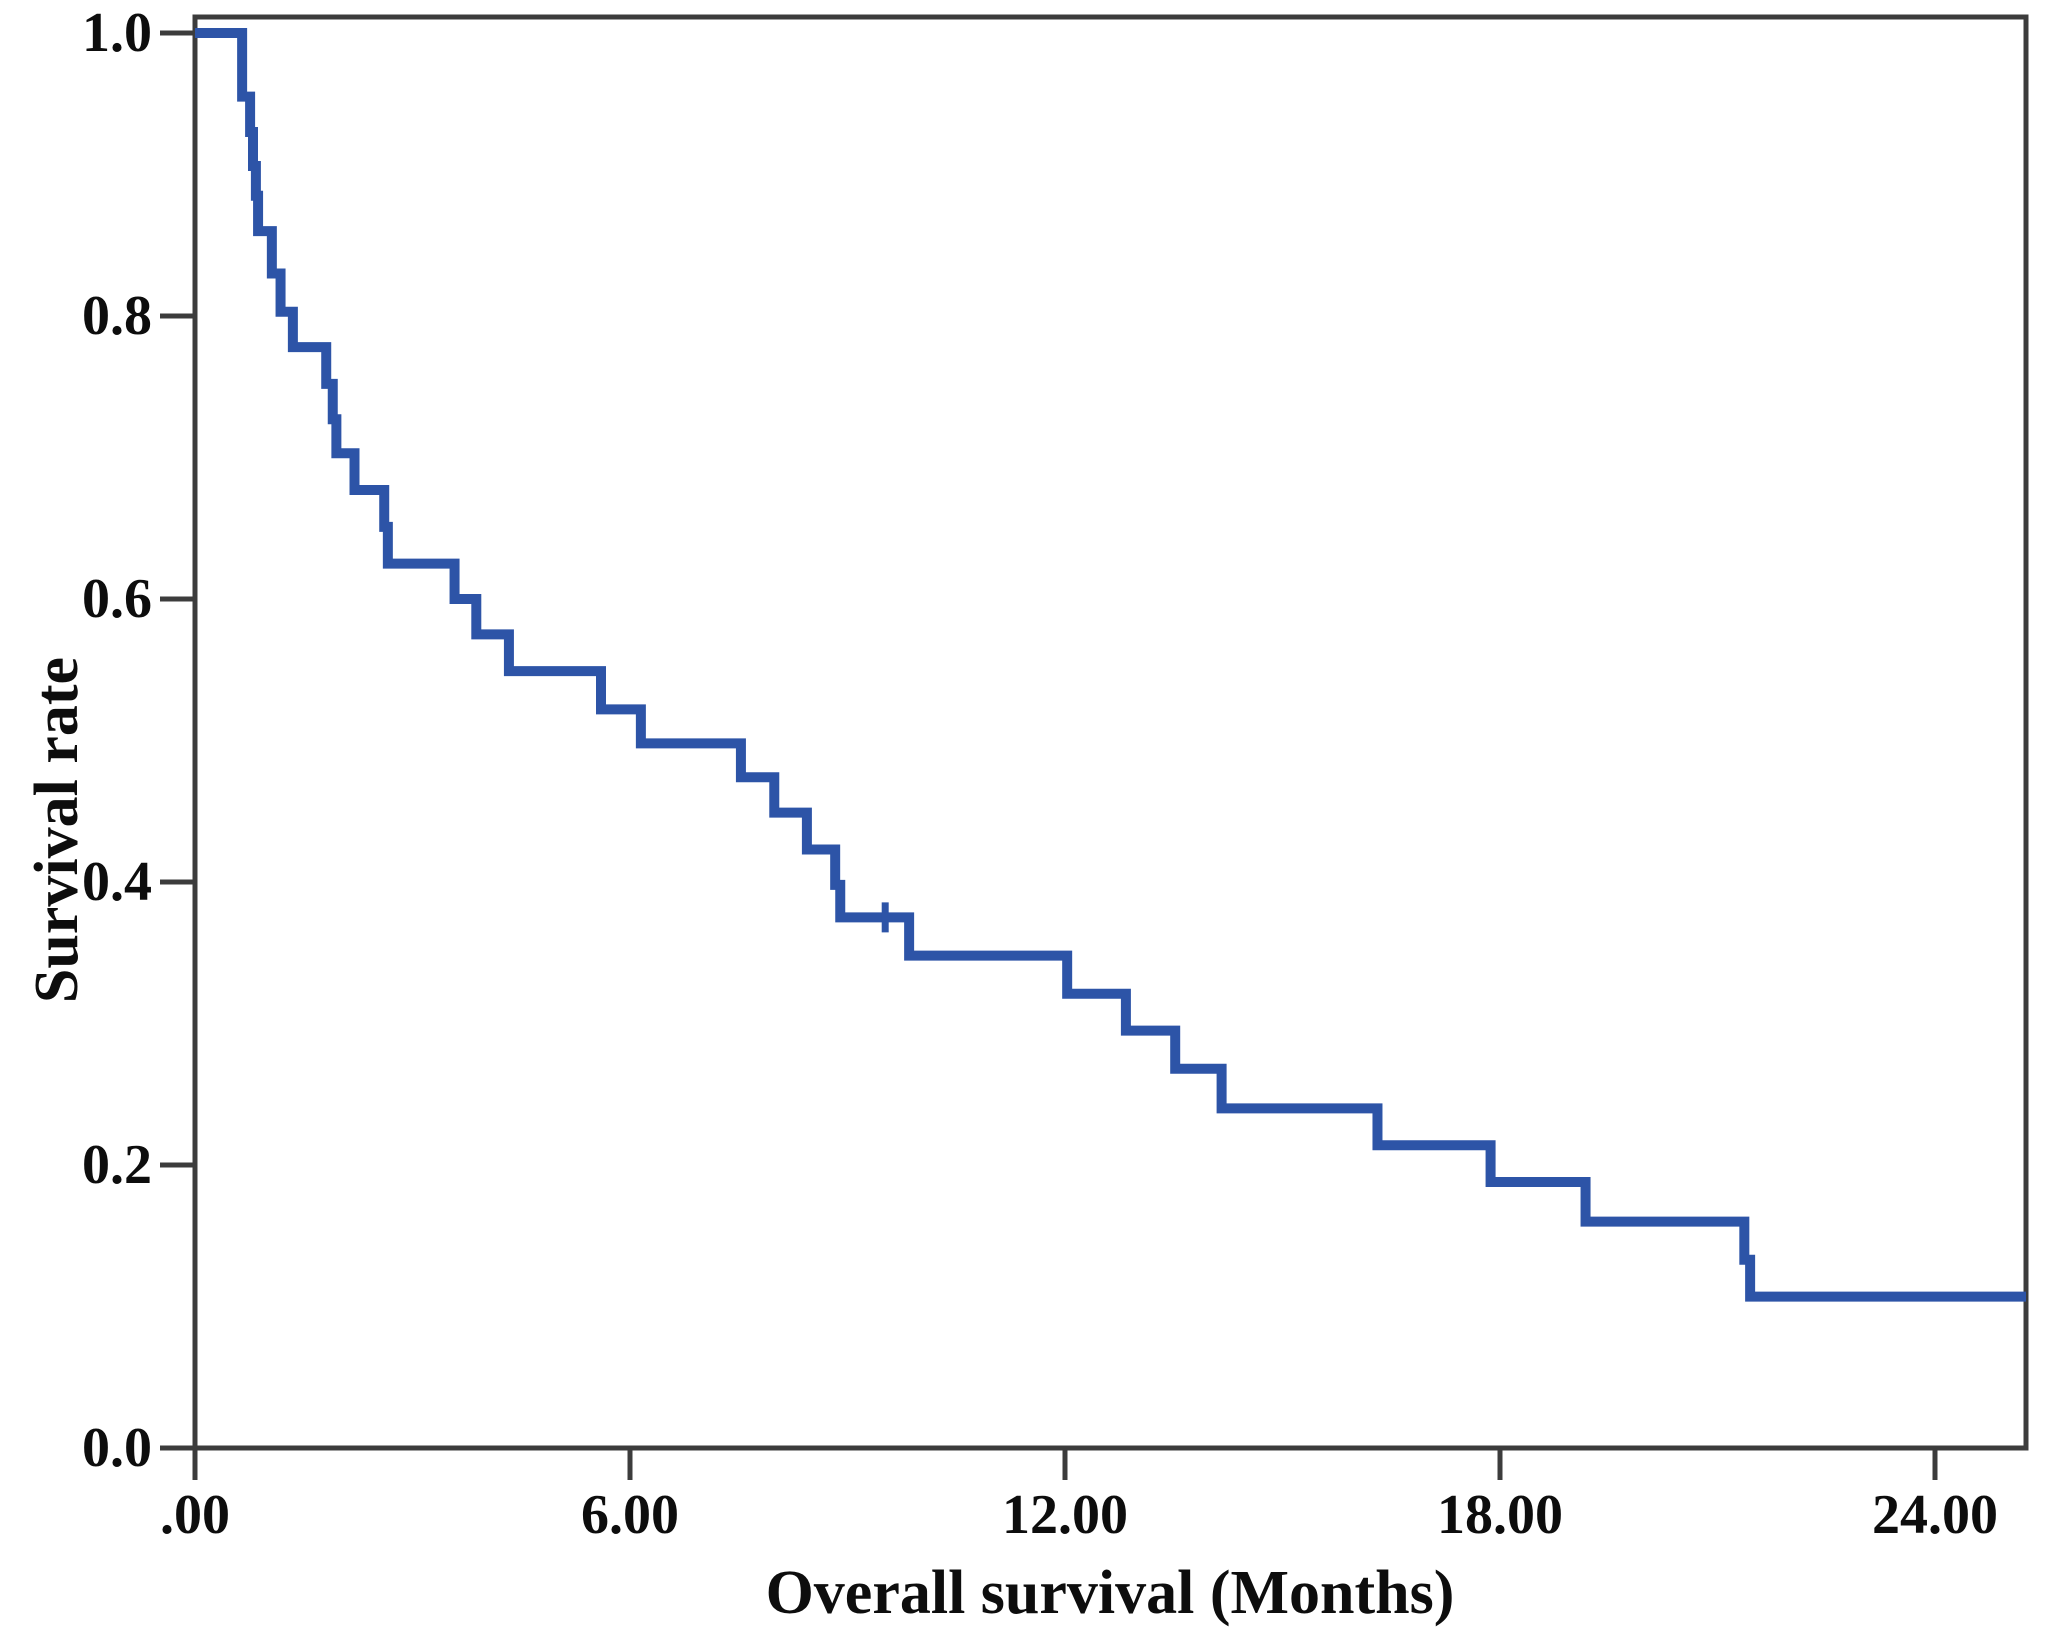 This screenshot has width=2054, height=1640. What do you see at coordinates (117, 316) in the screenshot?
I see `y-tick-label-0.8: 0.8` at bounding box center [117, 316].